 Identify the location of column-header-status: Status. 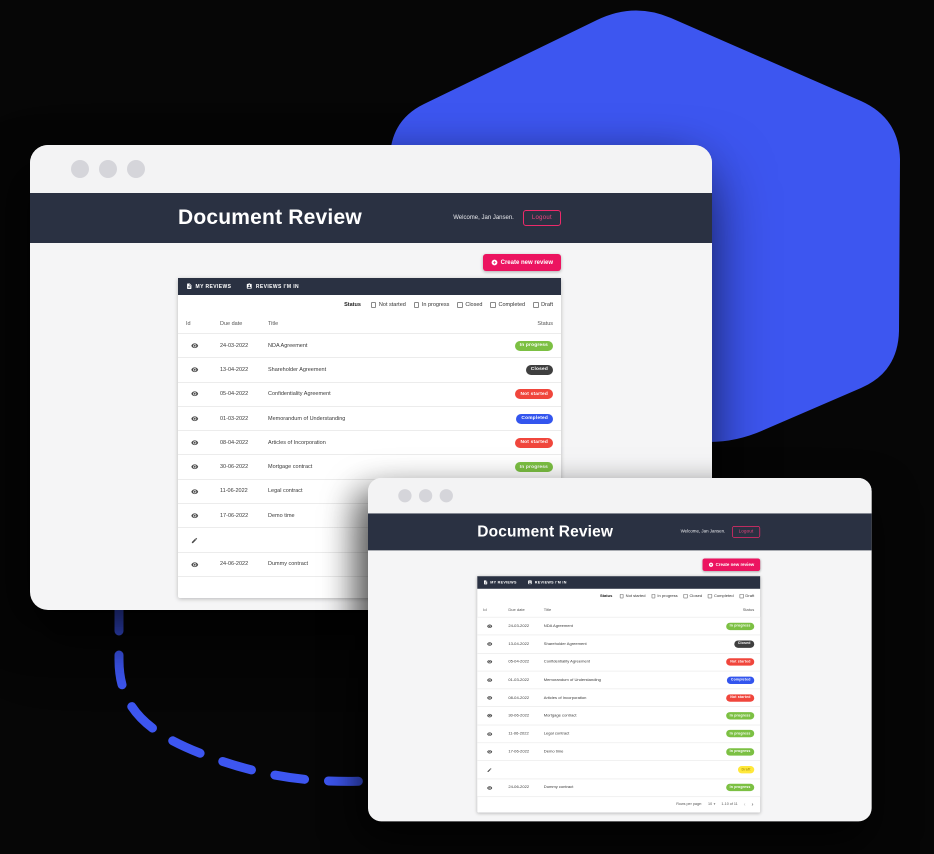
(545, 324).